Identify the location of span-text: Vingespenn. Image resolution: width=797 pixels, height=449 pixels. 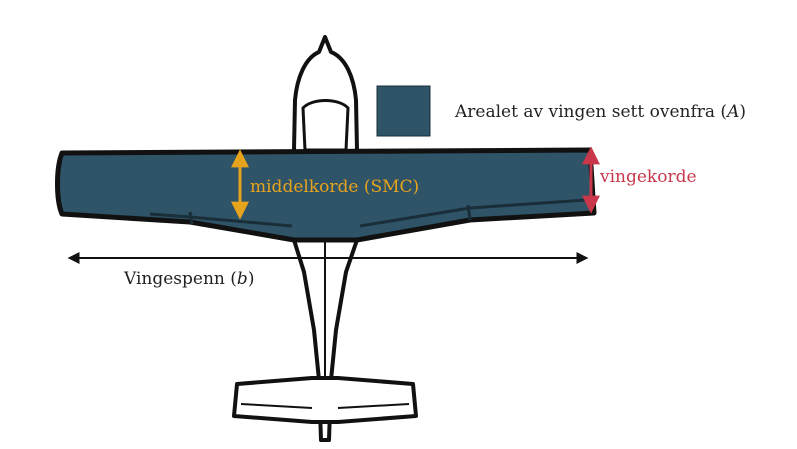
(174, 279).